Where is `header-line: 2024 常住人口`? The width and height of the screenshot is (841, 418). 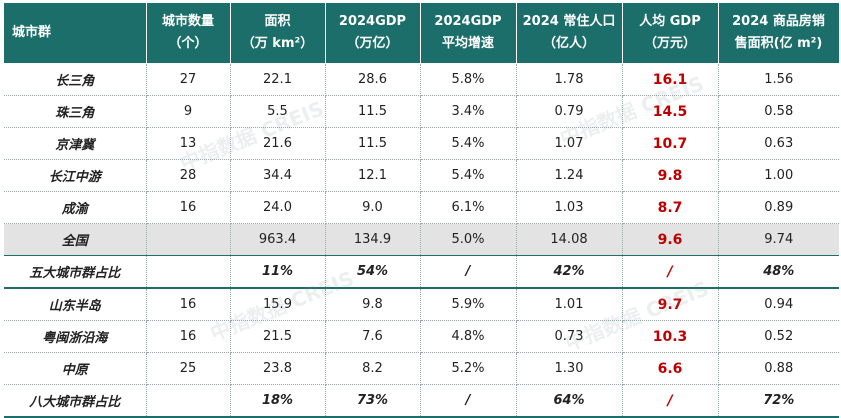 header-line: 2024 常住人口 is located at coordinates (569, 21).